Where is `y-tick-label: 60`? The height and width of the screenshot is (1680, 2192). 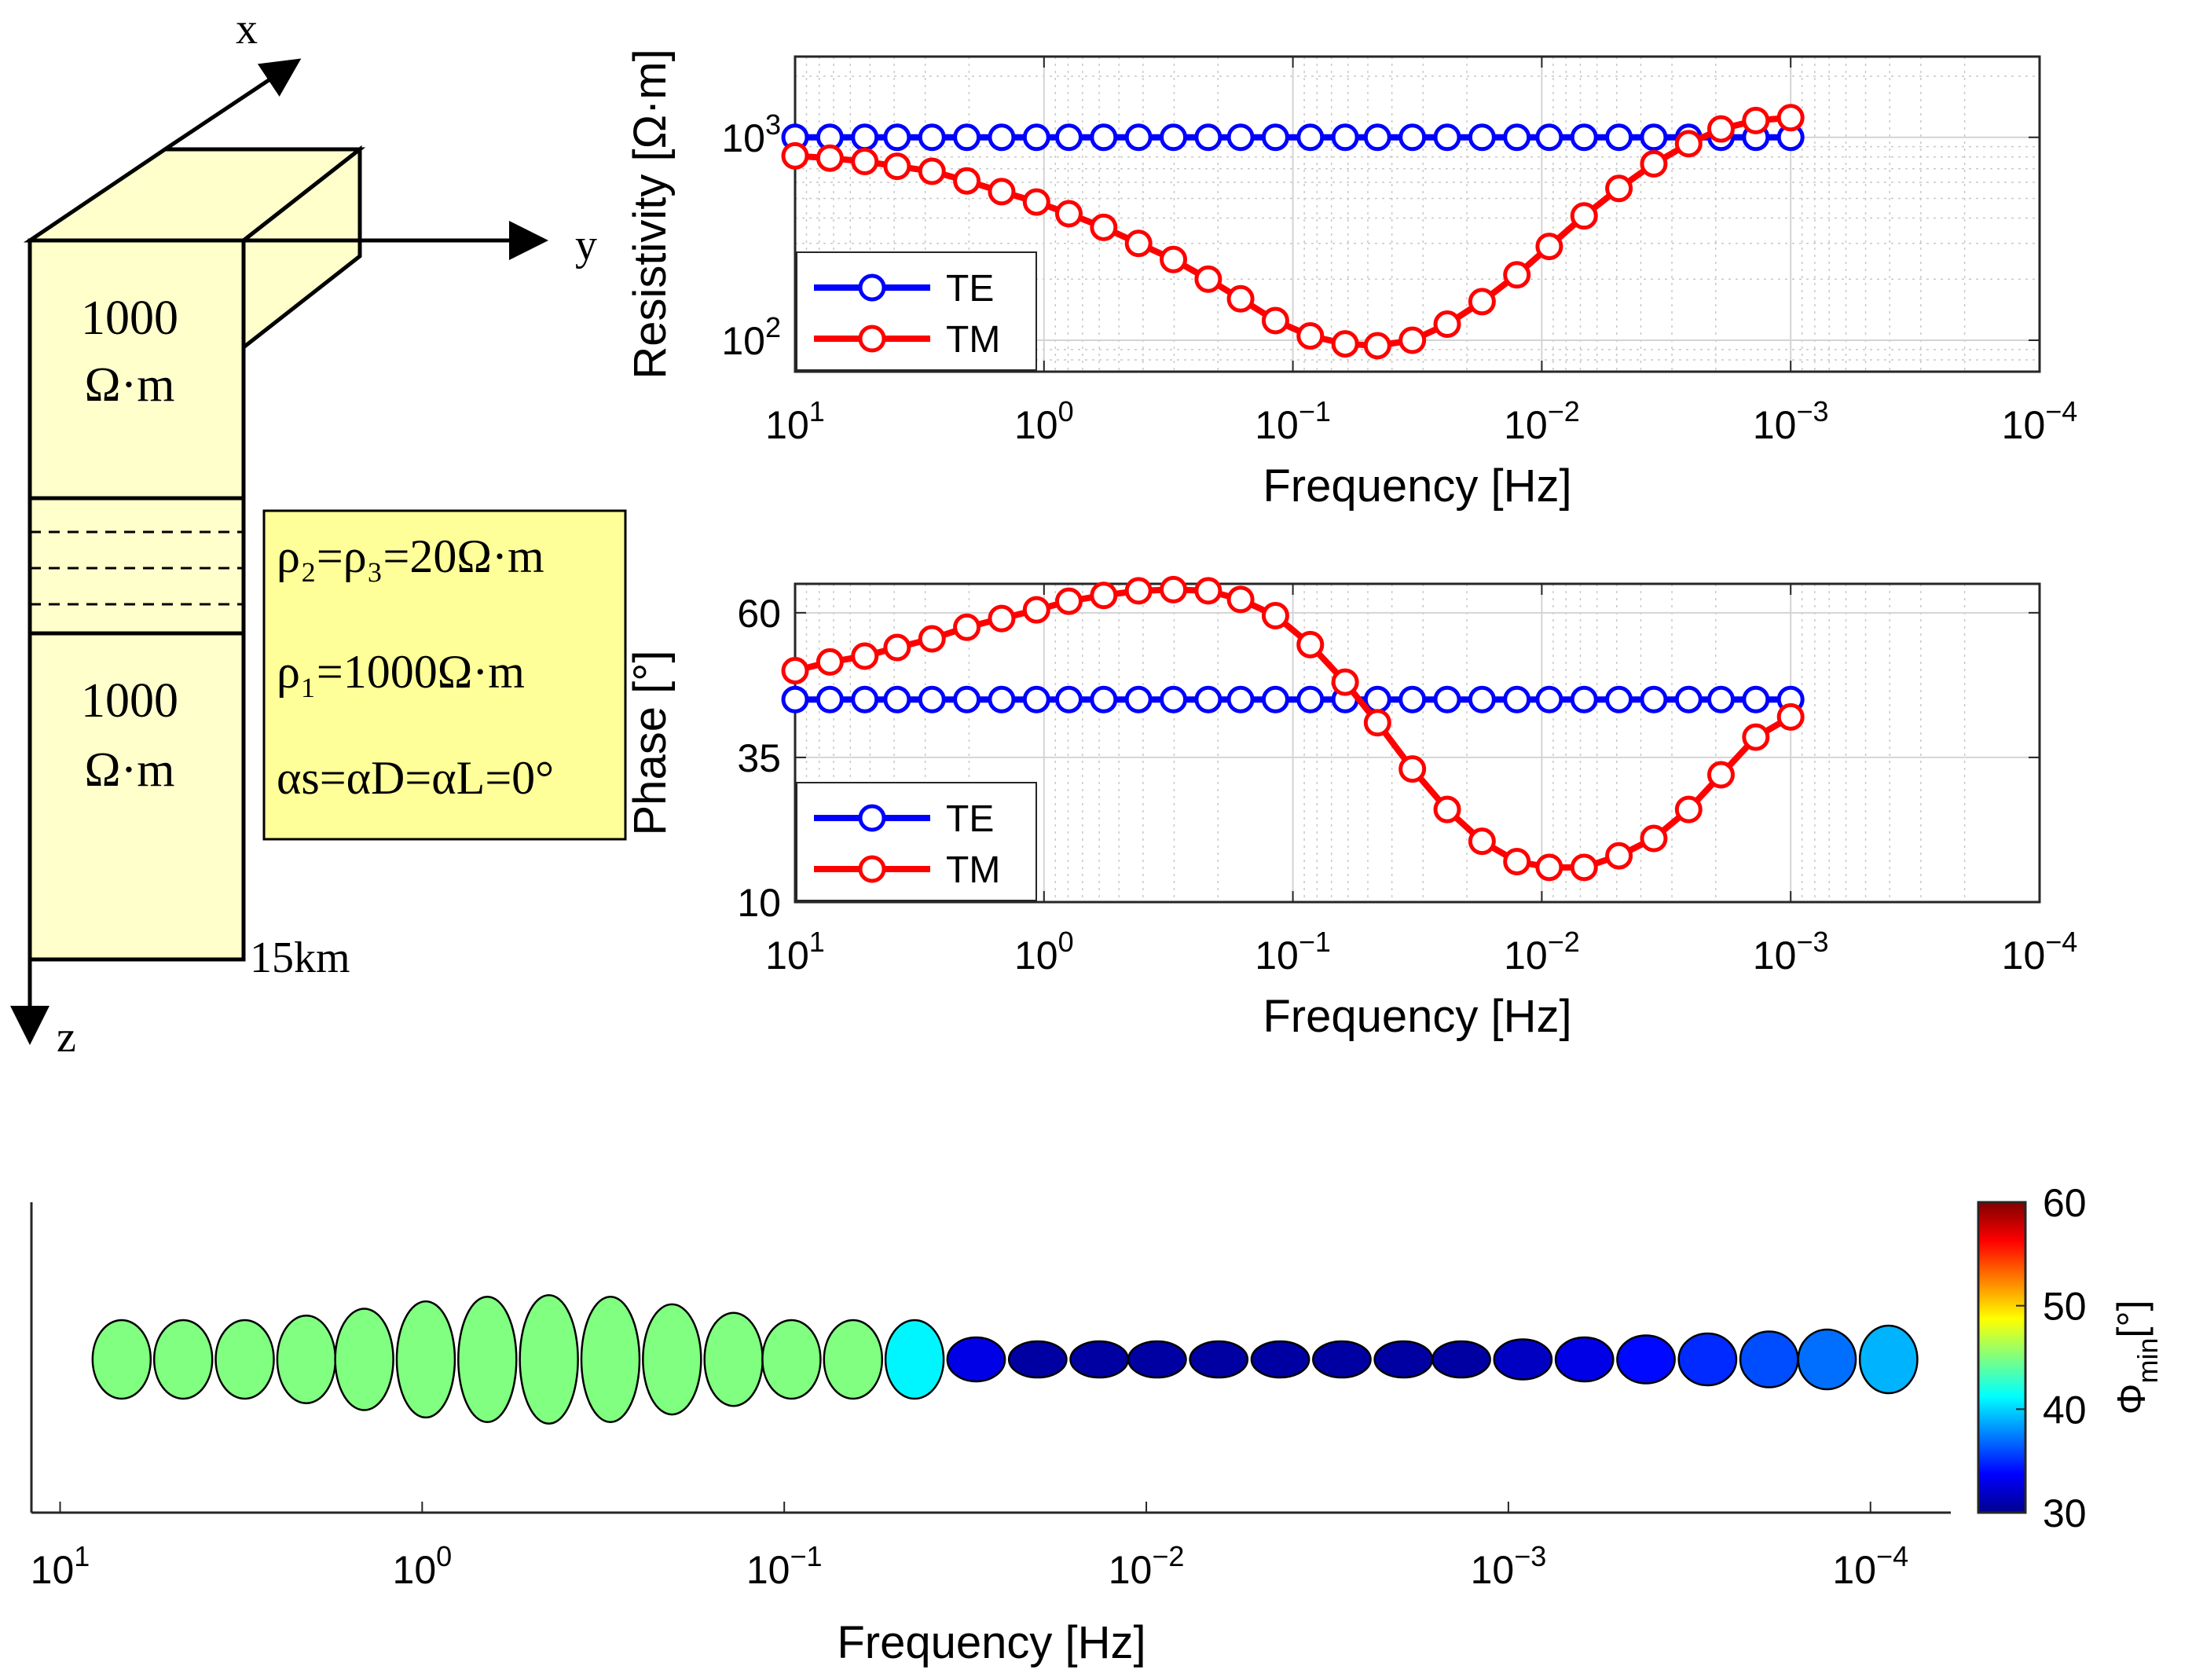 y-tick-label: 60 is located at coordinates (759, 614).